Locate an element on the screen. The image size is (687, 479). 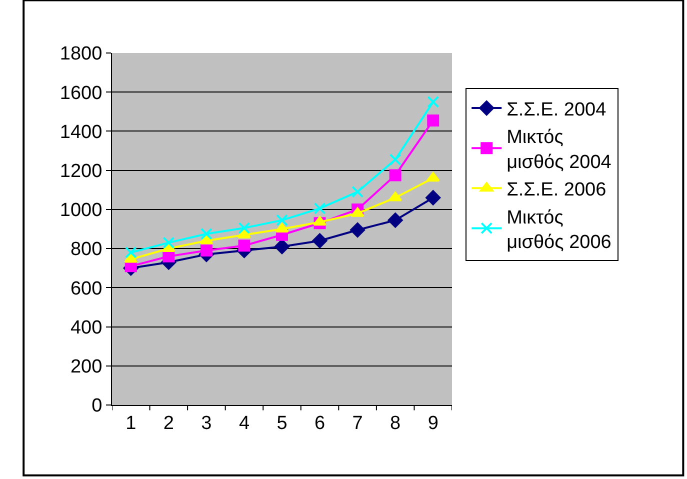
x-tick-label: 8 is located at coordinates (395, 423).